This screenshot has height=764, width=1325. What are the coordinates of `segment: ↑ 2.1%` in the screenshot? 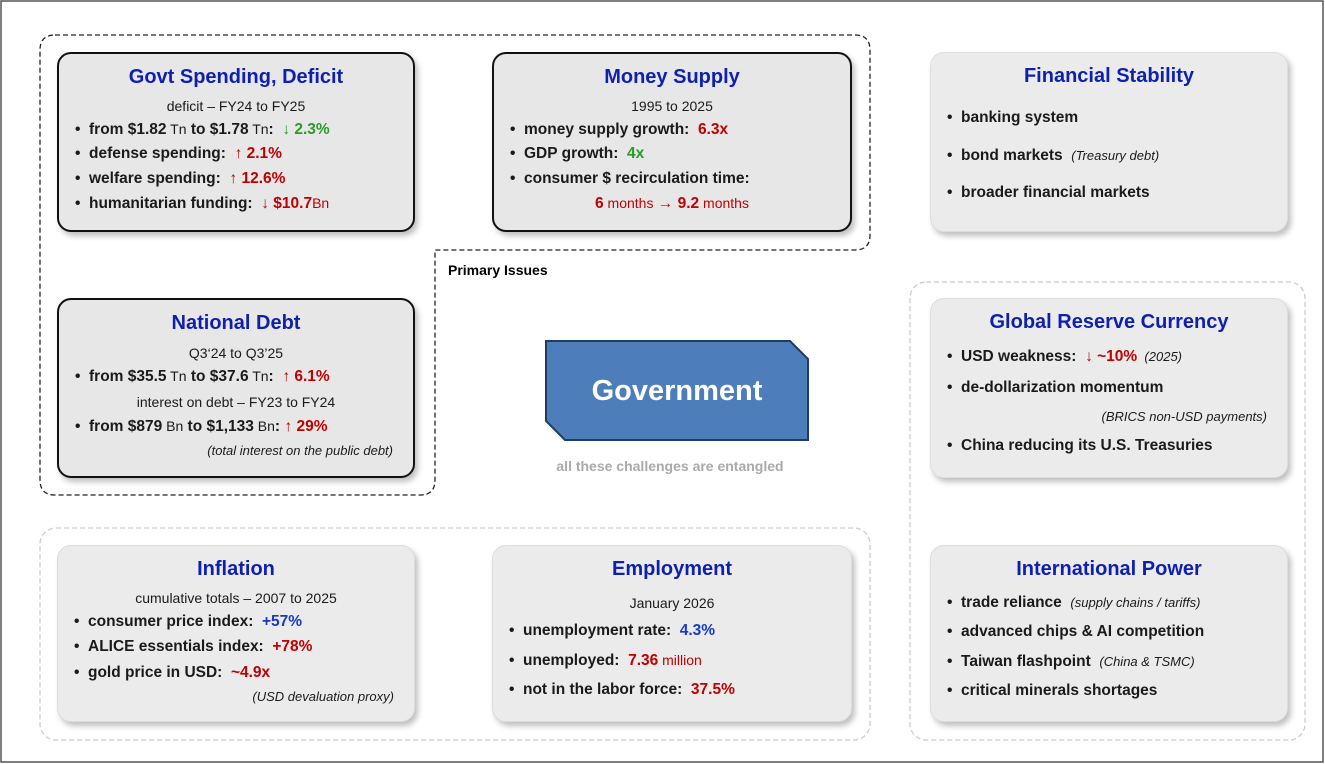 It's located at (258, 154).